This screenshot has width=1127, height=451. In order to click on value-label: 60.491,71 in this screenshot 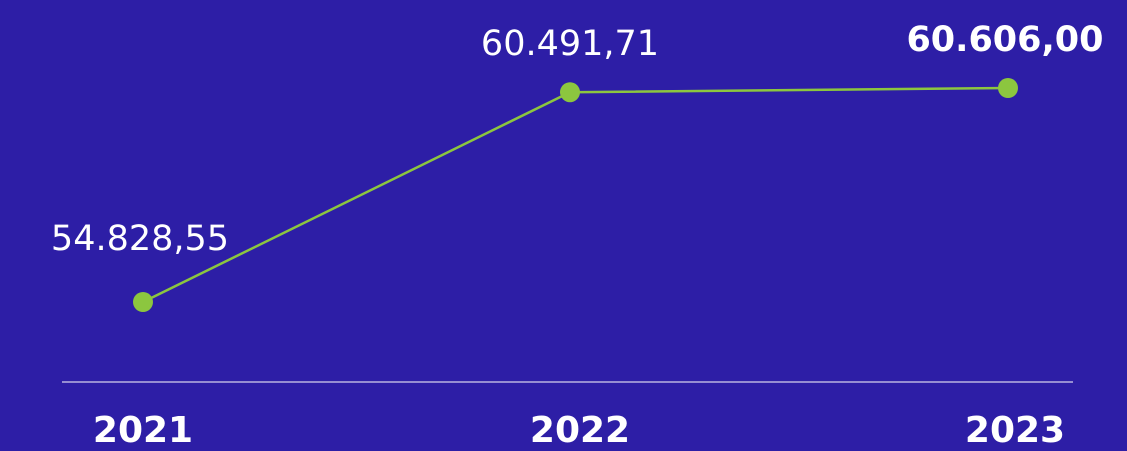, I will do `click(570, 44)`.